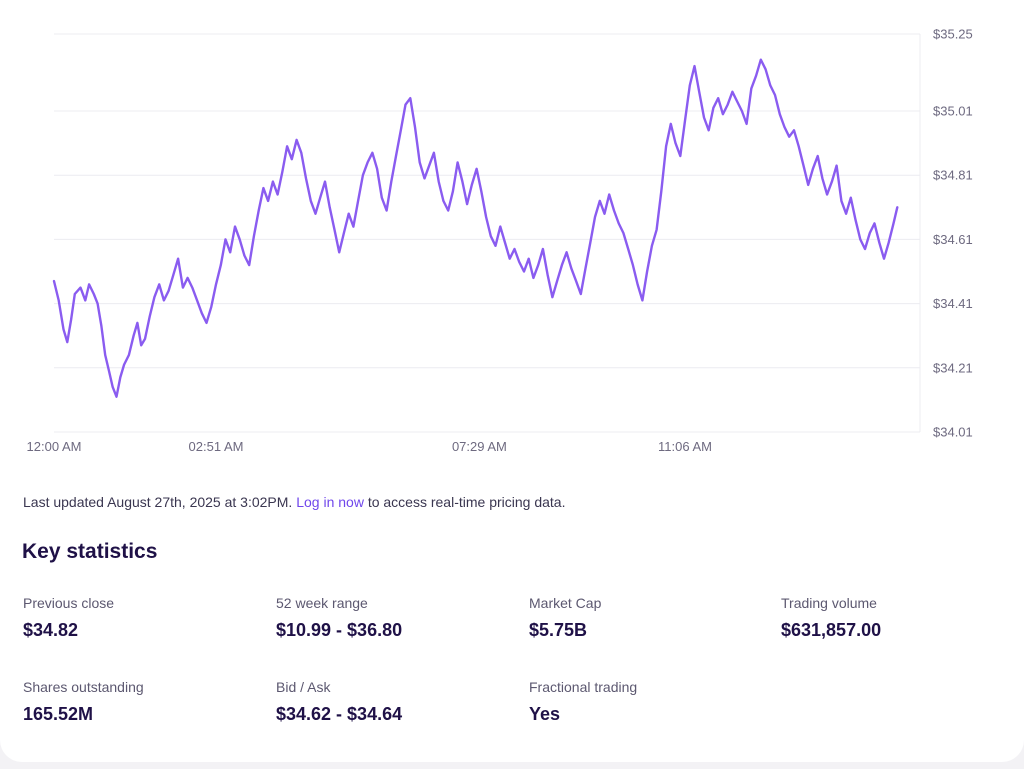 Image resolution: width=1024 pixels, height=769 pixels. Describe the element at coordinates (953, 303) in the screenshot. I see `y-tick-label: $34.41` at that location.